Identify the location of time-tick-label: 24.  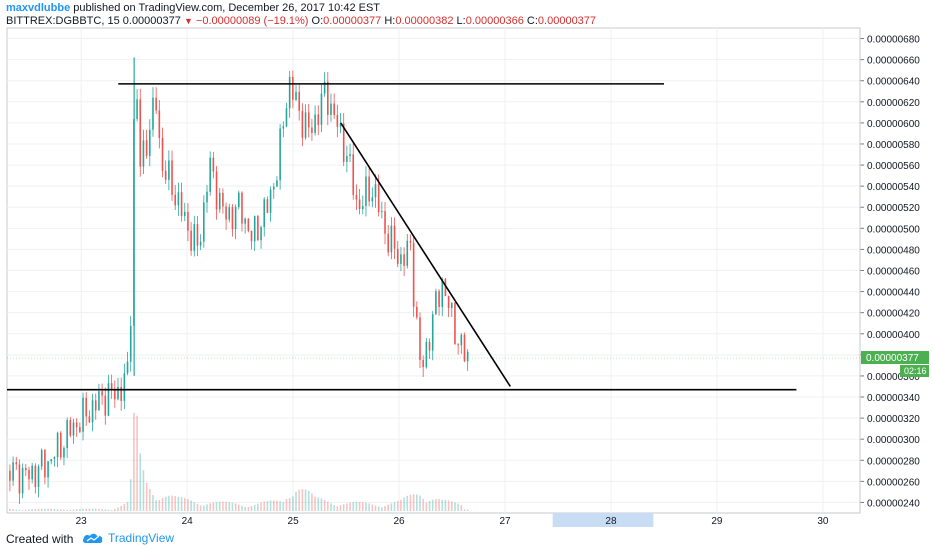
(188, 521).